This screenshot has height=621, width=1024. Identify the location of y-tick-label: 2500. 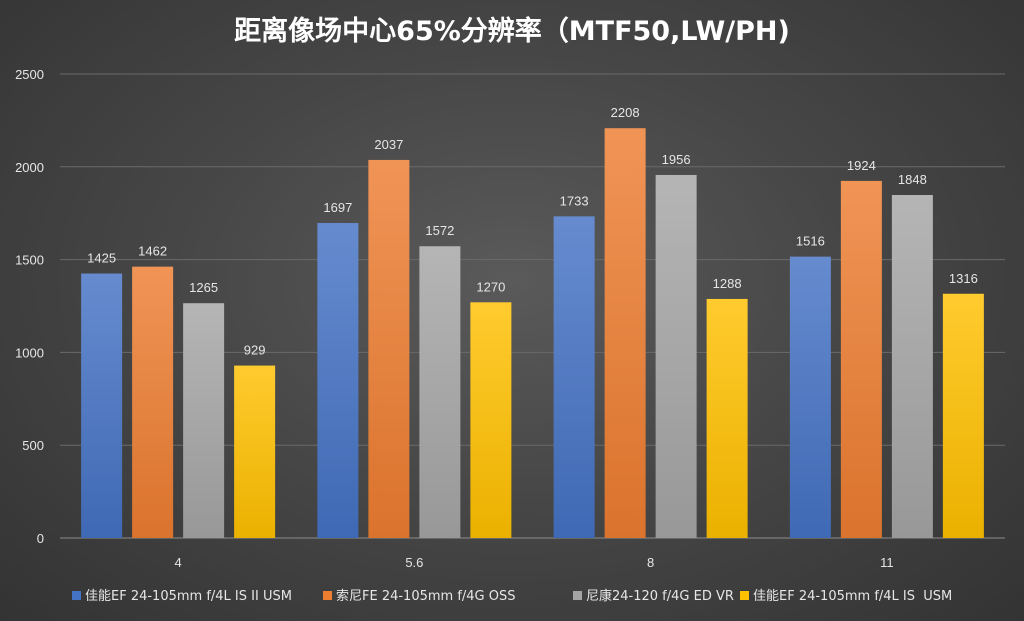
(29, 74).